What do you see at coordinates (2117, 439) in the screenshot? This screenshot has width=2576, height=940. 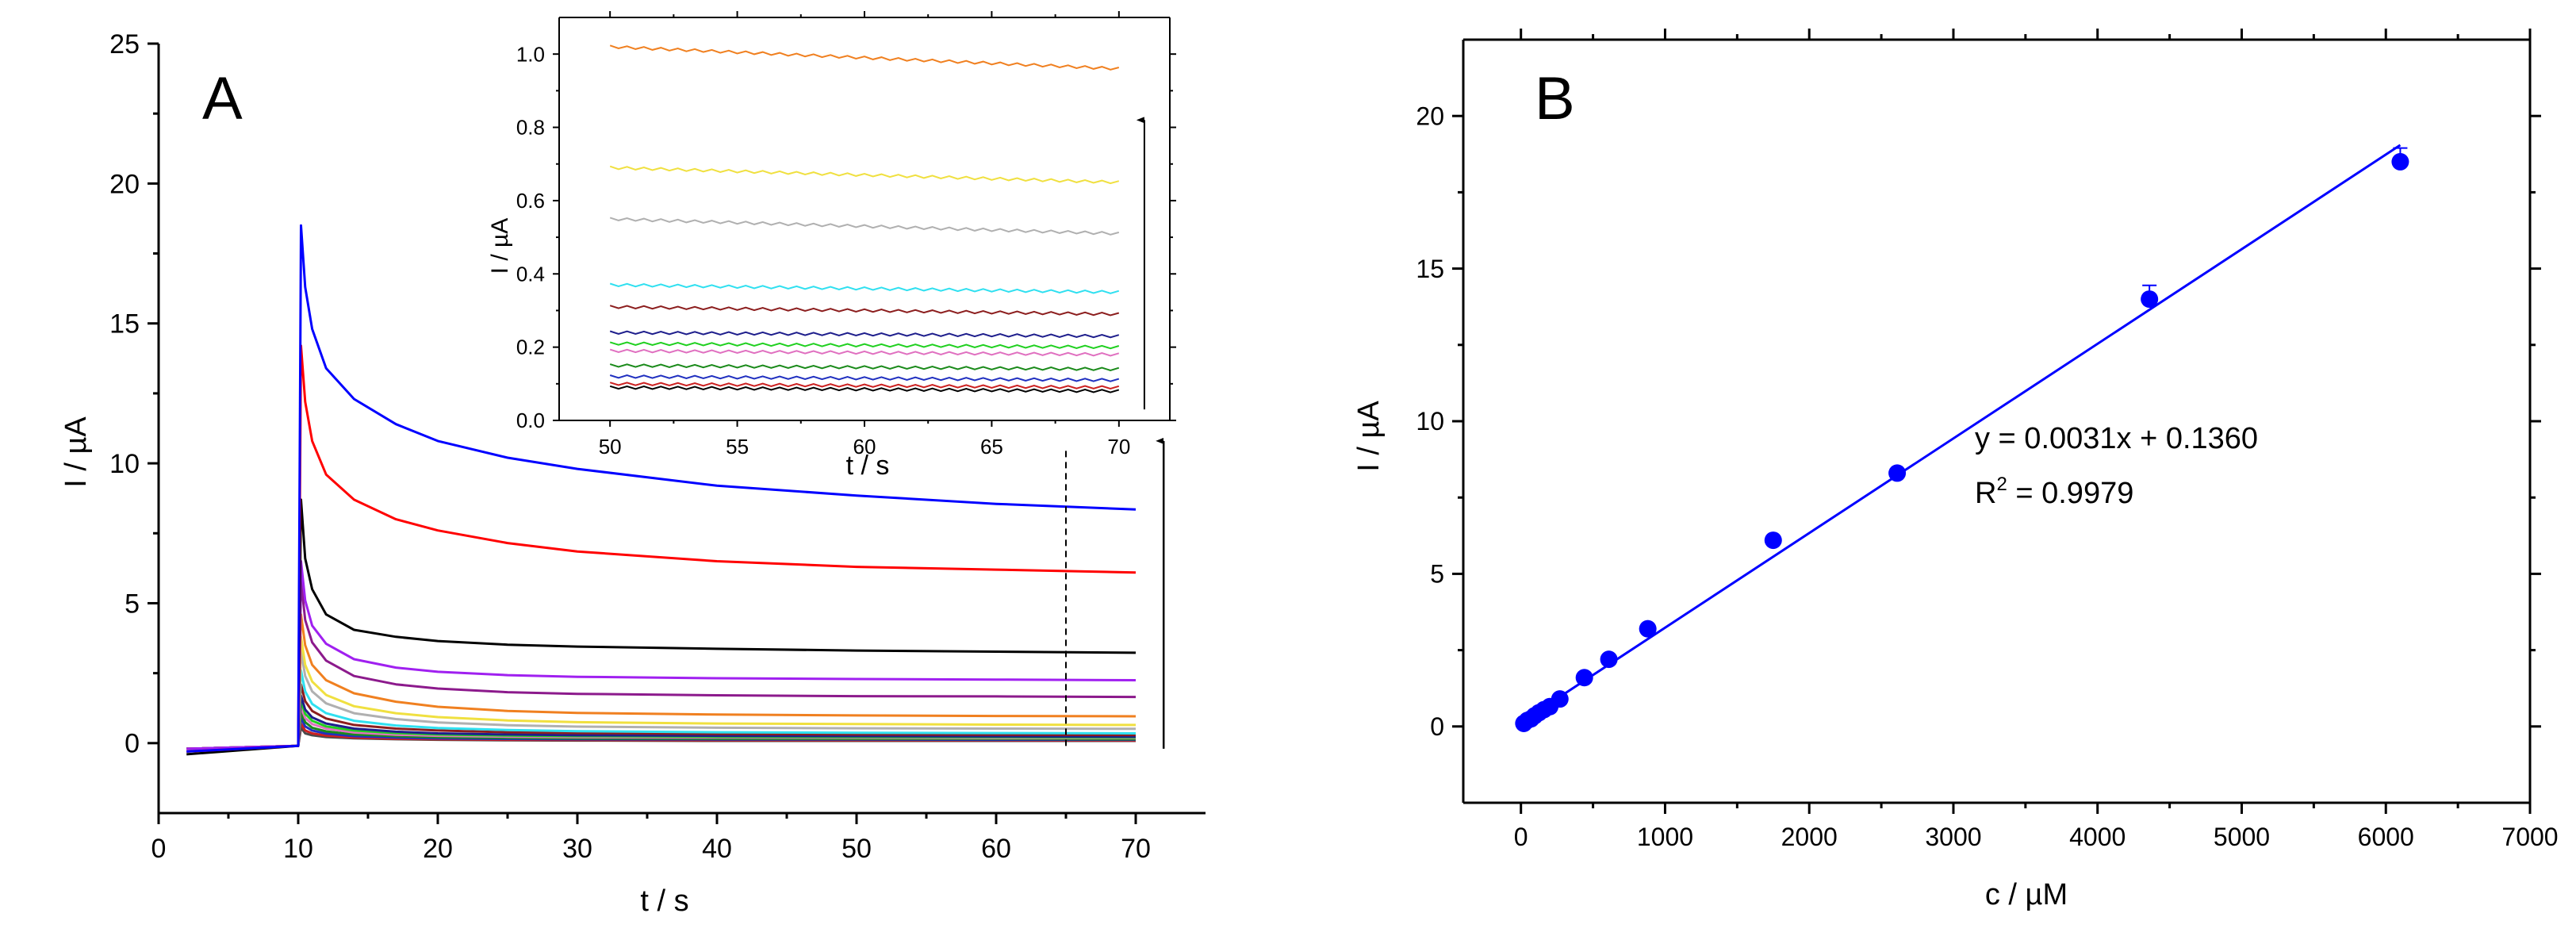 I see `panel-b-equation: y = 0.0031x + 0.1360` at bounding box center [2117, 439].